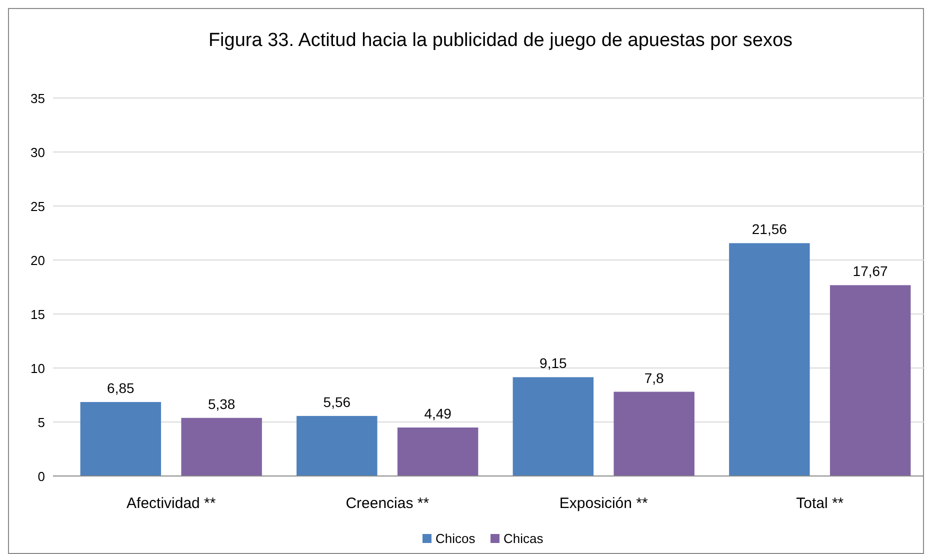 Image resolution: width=932 pixels, height=554 pixels. What do you see at coordinates (820, 503) in the screenshot?
I see `x-tick-label: Total **` at bounding box center [820, 503].